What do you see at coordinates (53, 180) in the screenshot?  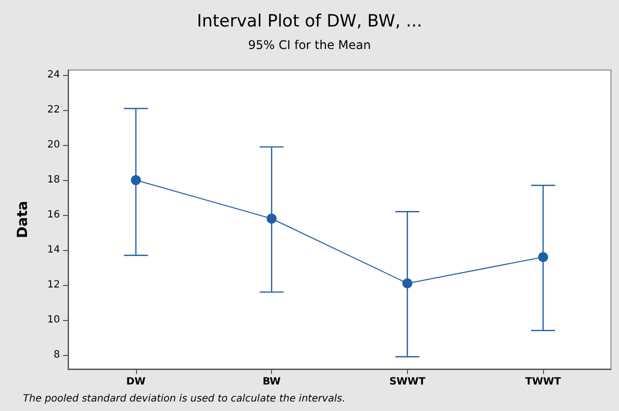 I see `y-tick-label: 18` at bounding box center [53, 180].